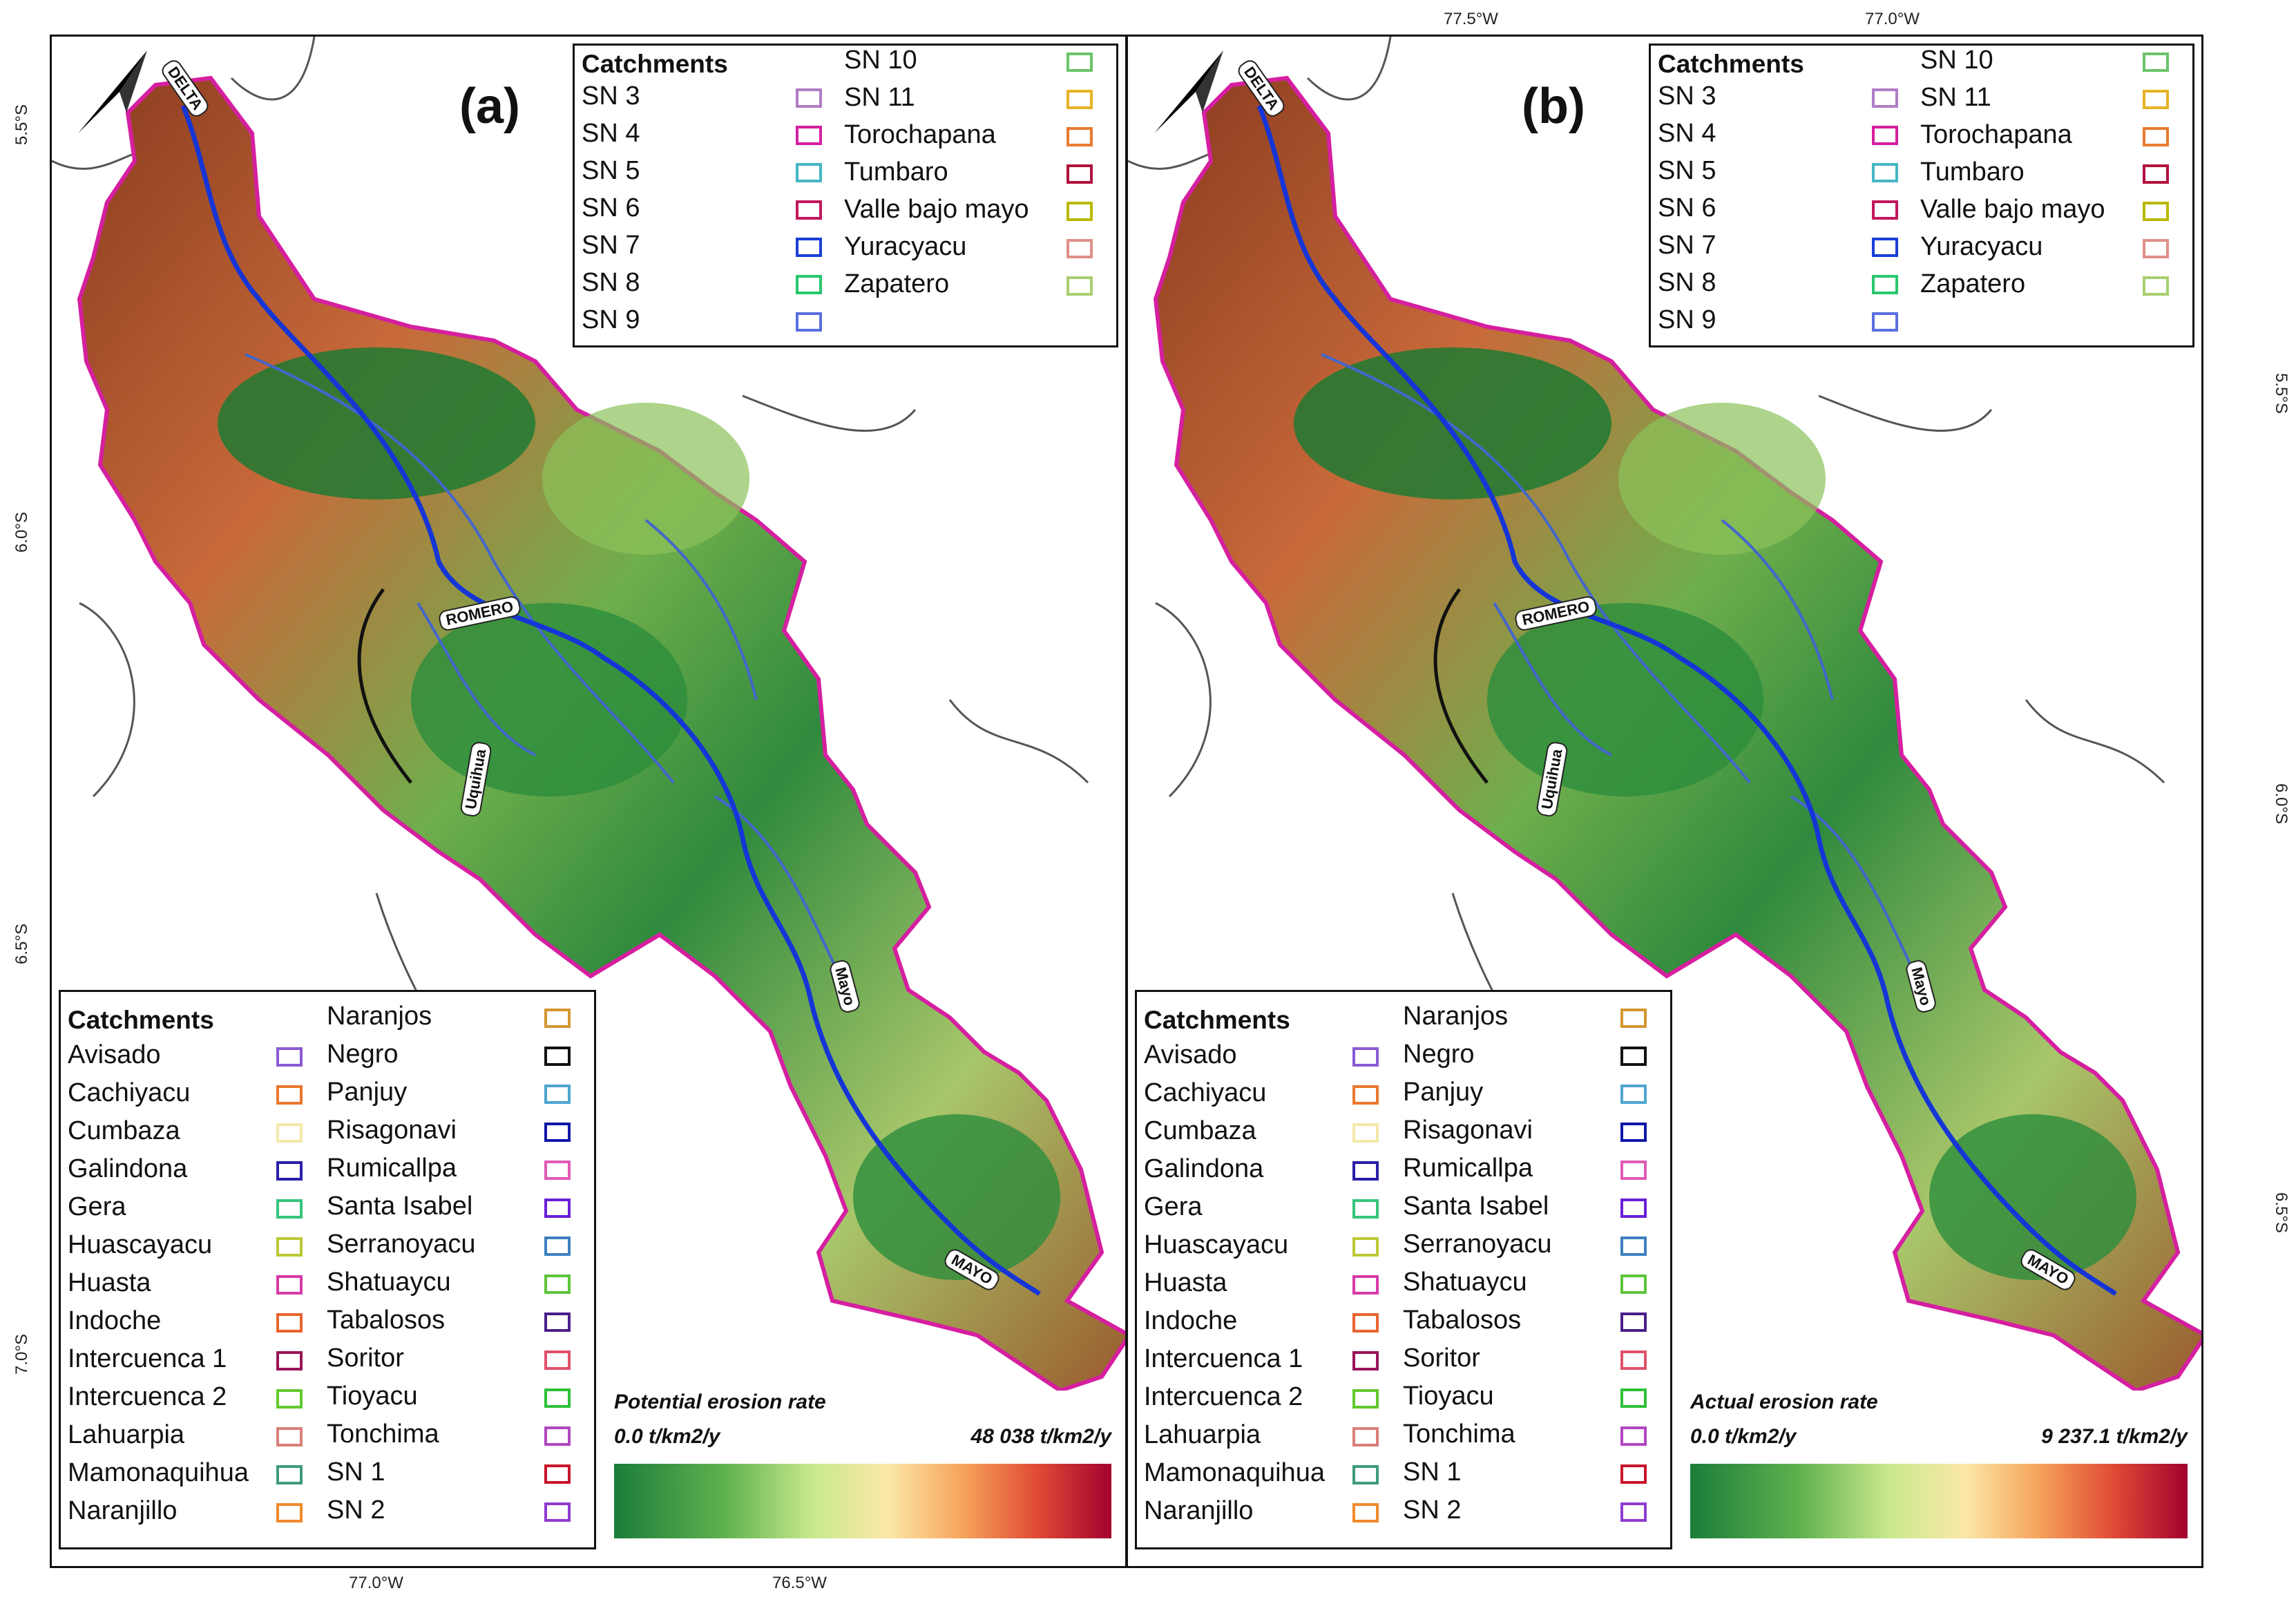 Image resolution: width=2296 pixels, height=1604 pixels. Describe the element at coordinates (2281, 393) in the screenshot. I see `lat-tick: 5.5°S` at that location.